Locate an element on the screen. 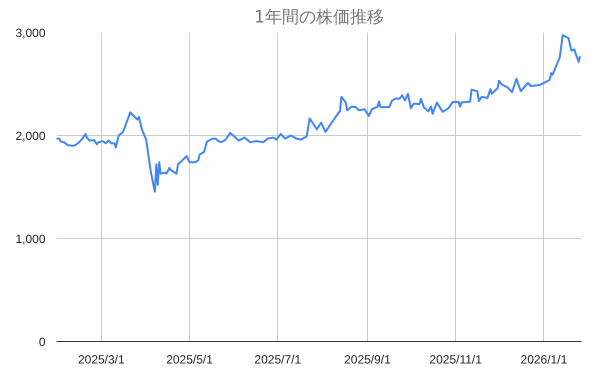 Image resolution: width=600 pixels, height=371 pixels. y-tick-label: 0 is located at coordinates (42, 342).